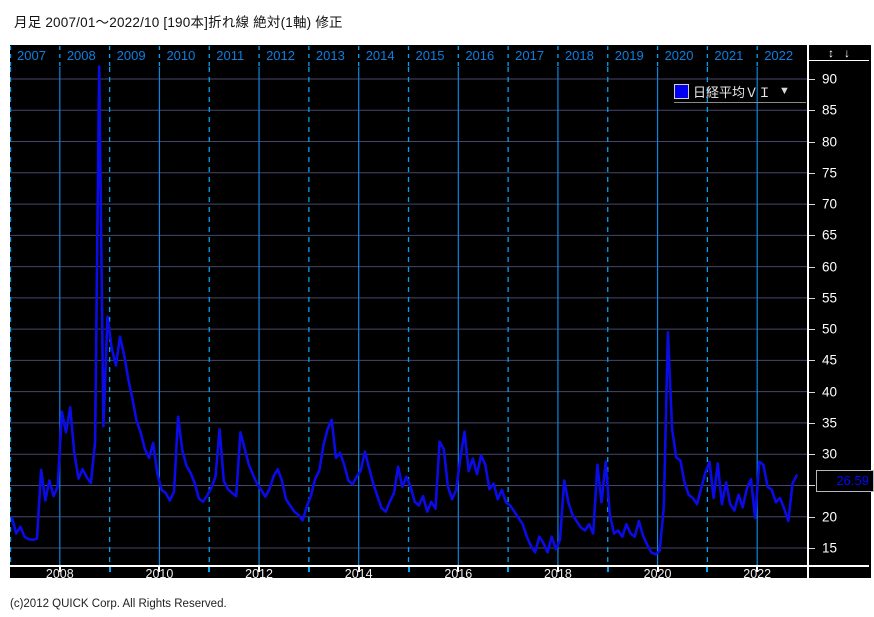 The width and height of the screenshot is (874, 617). Describe the element at coordinates (330, 55) in the screenshot. I see `year-label: 2013` at that location.